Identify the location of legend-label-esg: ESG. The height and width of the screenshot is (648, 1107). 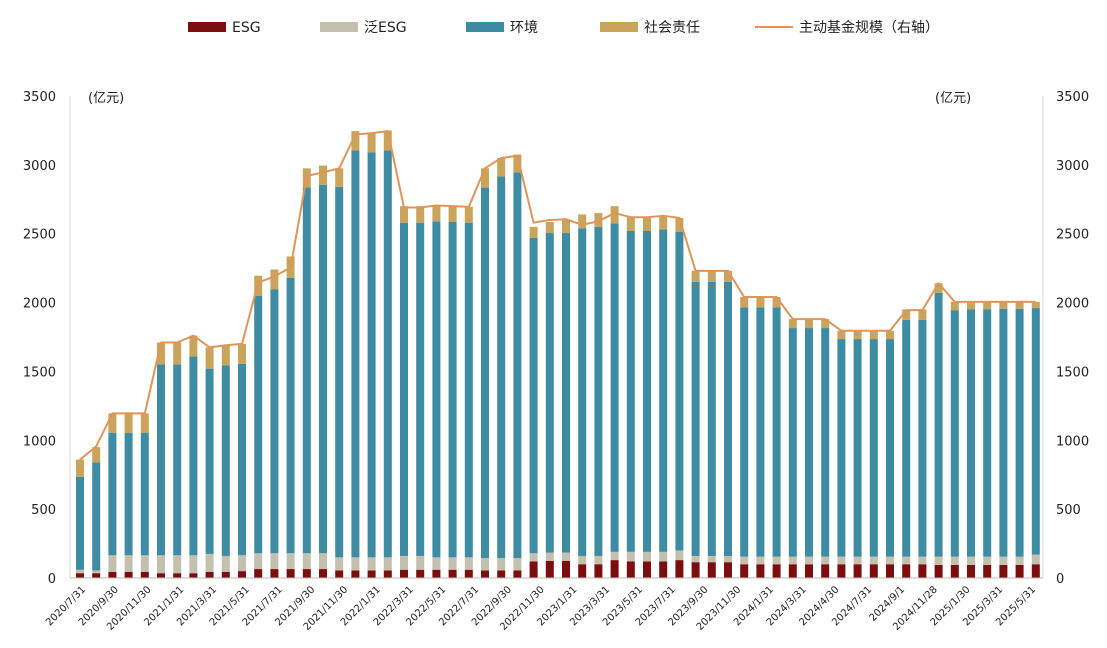
(246, 28).